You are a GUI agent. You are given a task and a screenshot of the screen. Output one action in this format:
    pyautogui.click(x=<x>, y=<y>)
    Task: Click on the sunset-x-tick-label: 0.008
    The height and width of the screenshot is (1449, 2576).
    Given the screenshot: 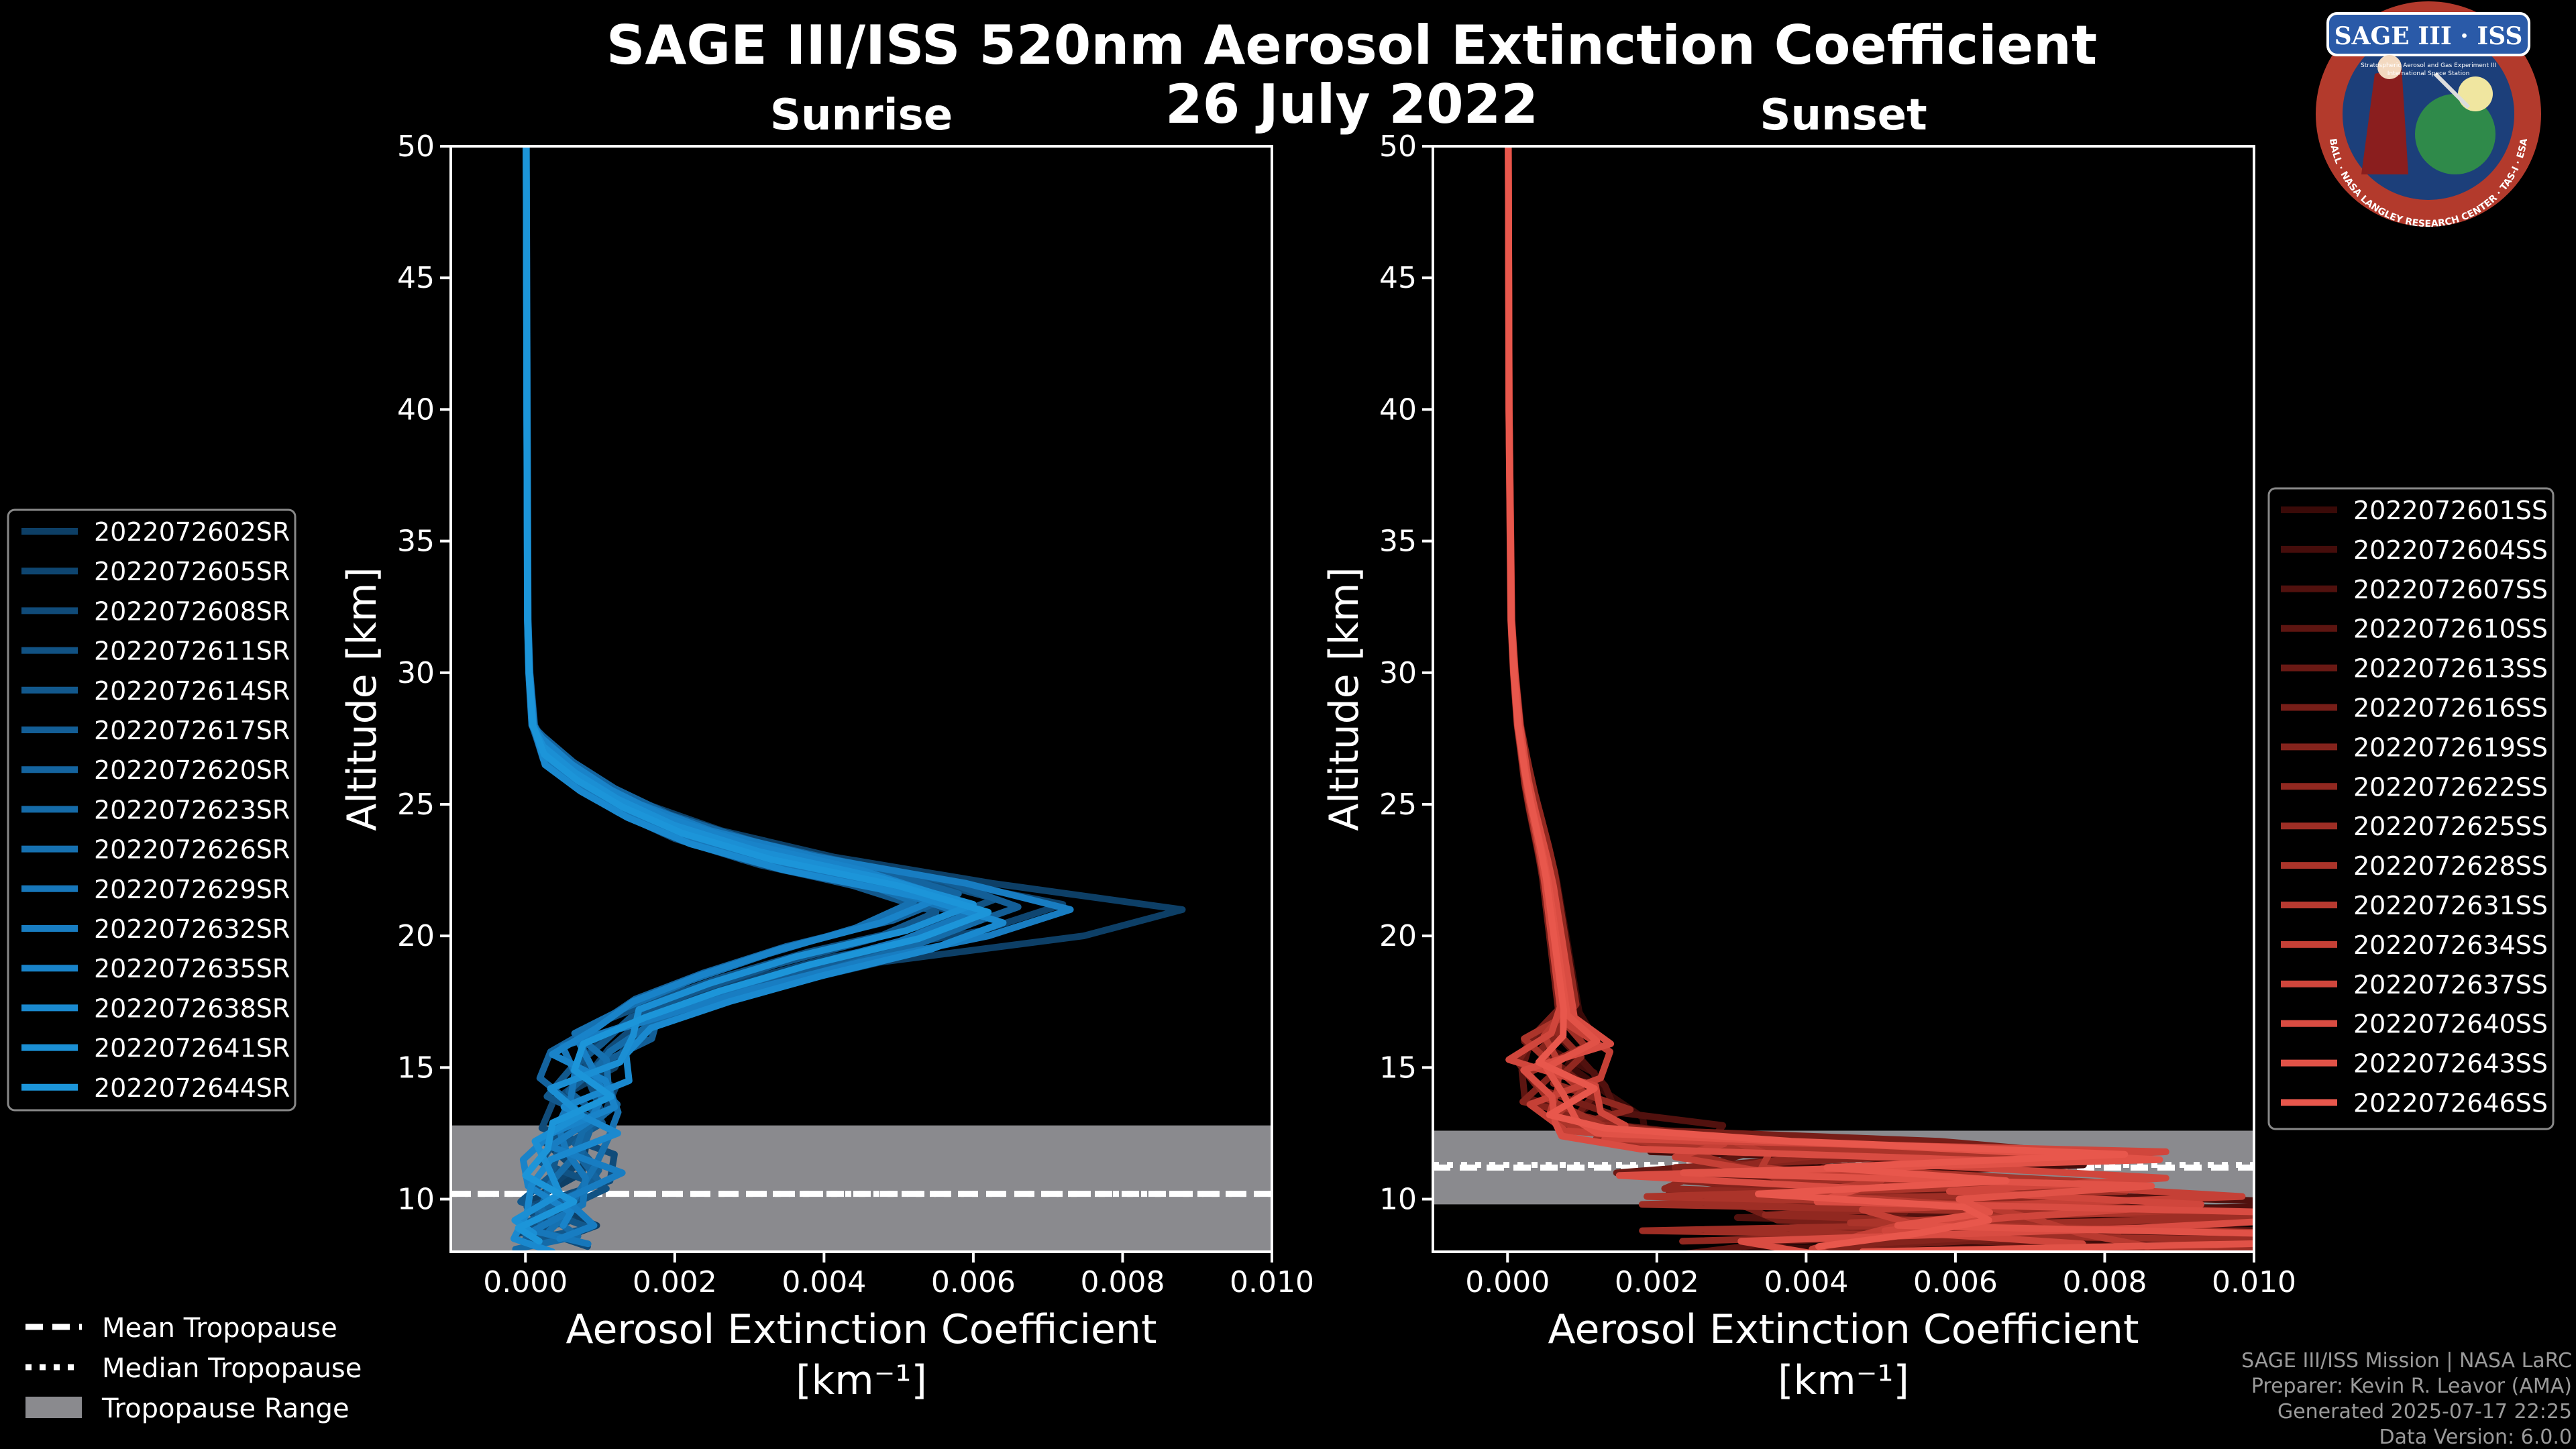 What is the action you would take?
    pyautogui.click(x=2104, y=1282)
    